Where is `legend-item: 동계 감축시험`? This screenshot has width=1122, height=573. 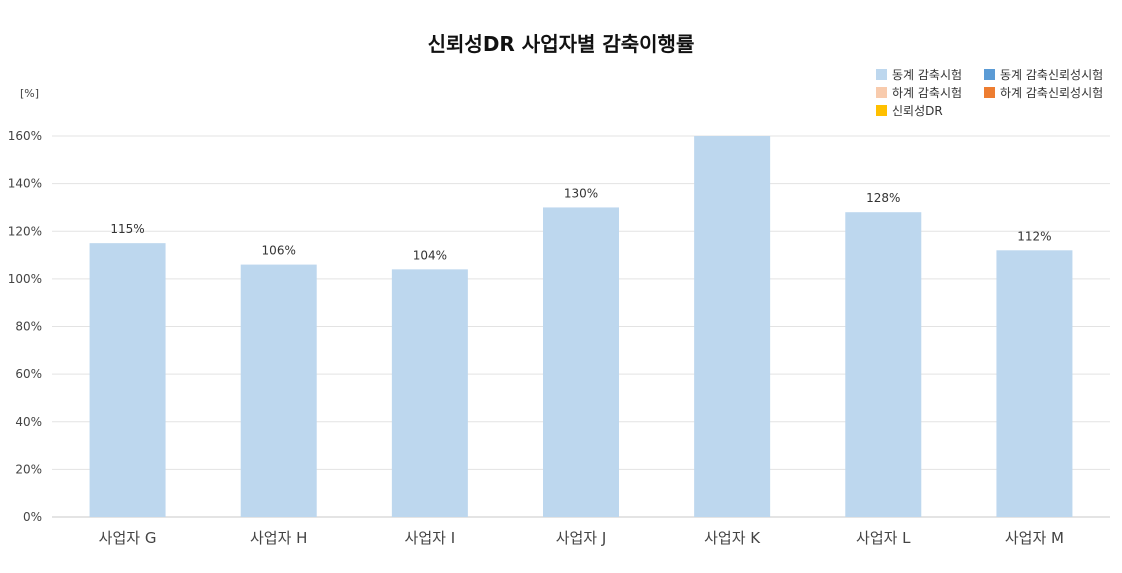 legend-item: 동계 감축시험 is located at coordinates (930, 74).